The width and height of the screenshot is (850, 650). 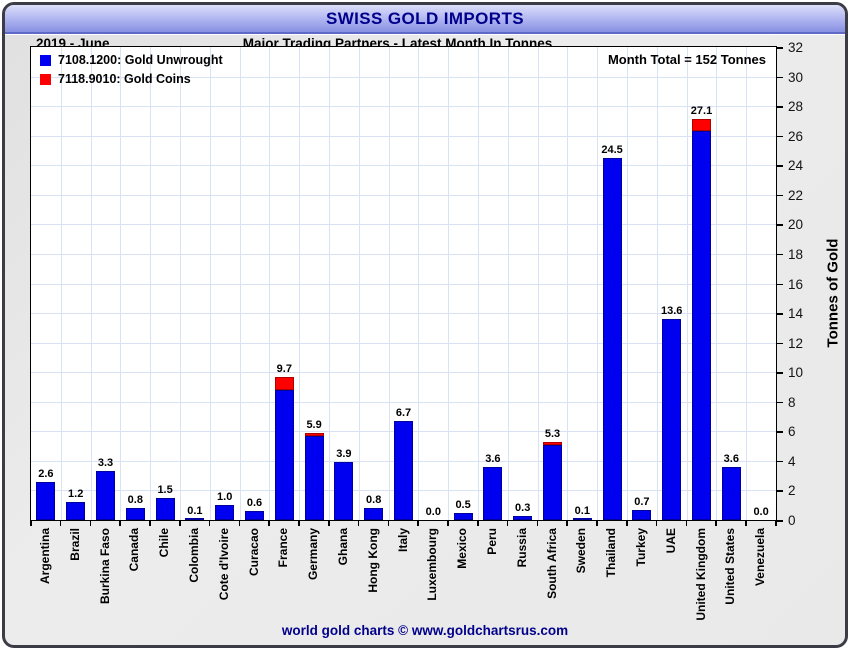 What do you see at coordinates (671, 310) in the screenshot?
I see `bar-value-label: 13.6` at bounding box center [671, 310].